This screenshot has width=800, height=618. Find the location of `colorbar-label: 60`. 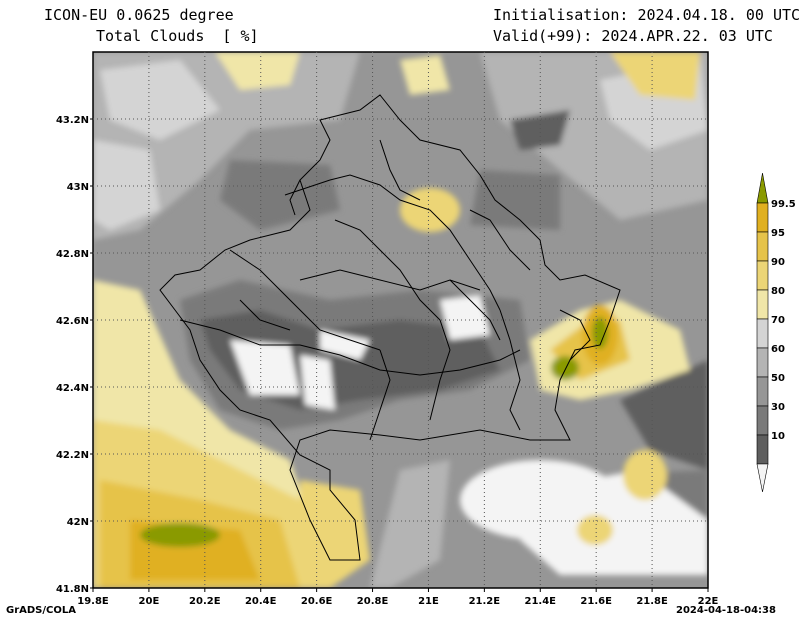

colorbar-label: 60 is located at coordinates (778, 349).